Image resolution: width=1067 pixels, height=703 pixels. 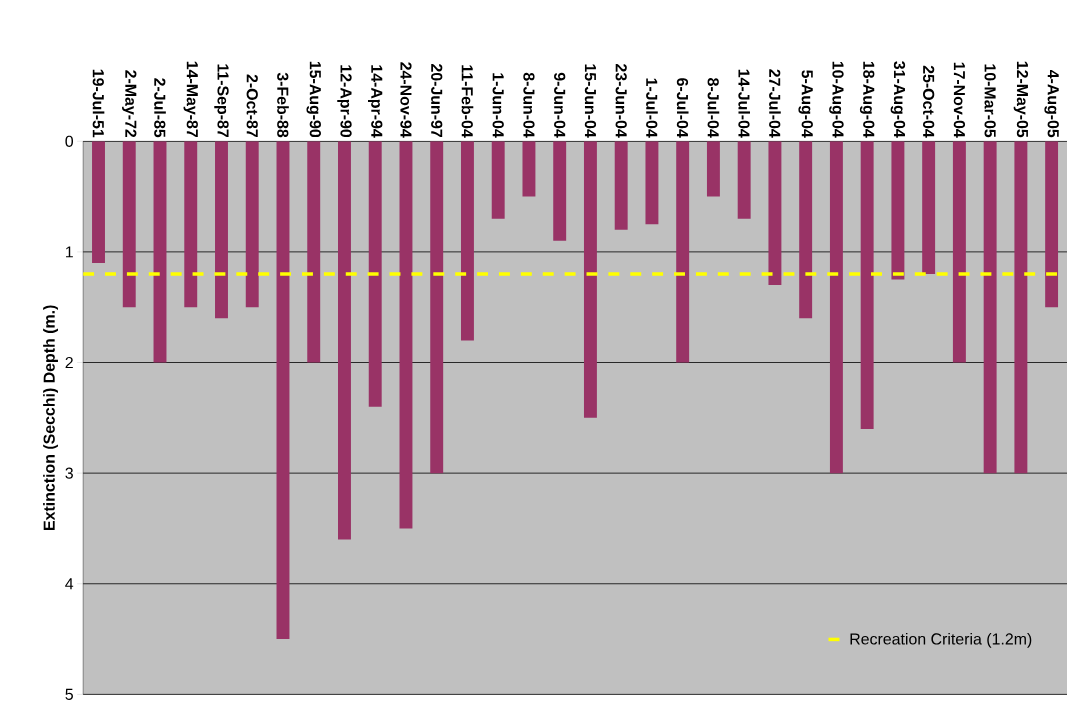 I want to click on x-tick-label: 14-May-87, so click(x=190, y=99).